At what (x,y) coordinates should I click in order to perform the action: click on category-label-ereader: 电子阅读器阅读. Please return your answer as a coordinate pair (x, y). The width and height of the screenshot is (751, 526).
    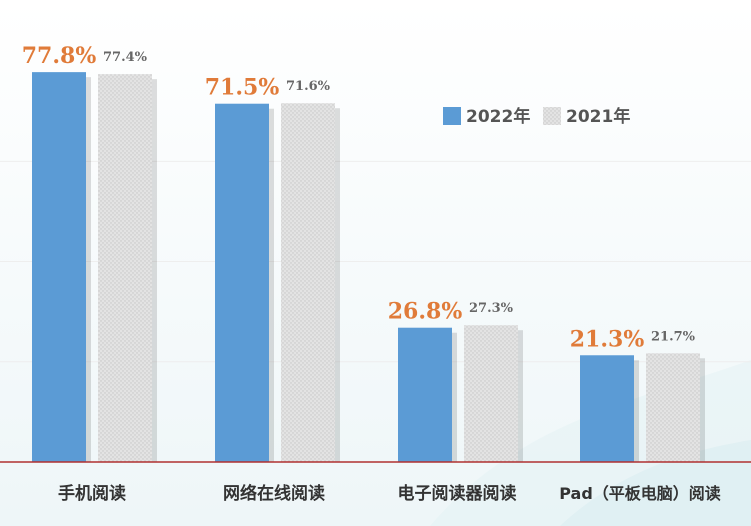
    Looking at the image, I should click on (457, 493).